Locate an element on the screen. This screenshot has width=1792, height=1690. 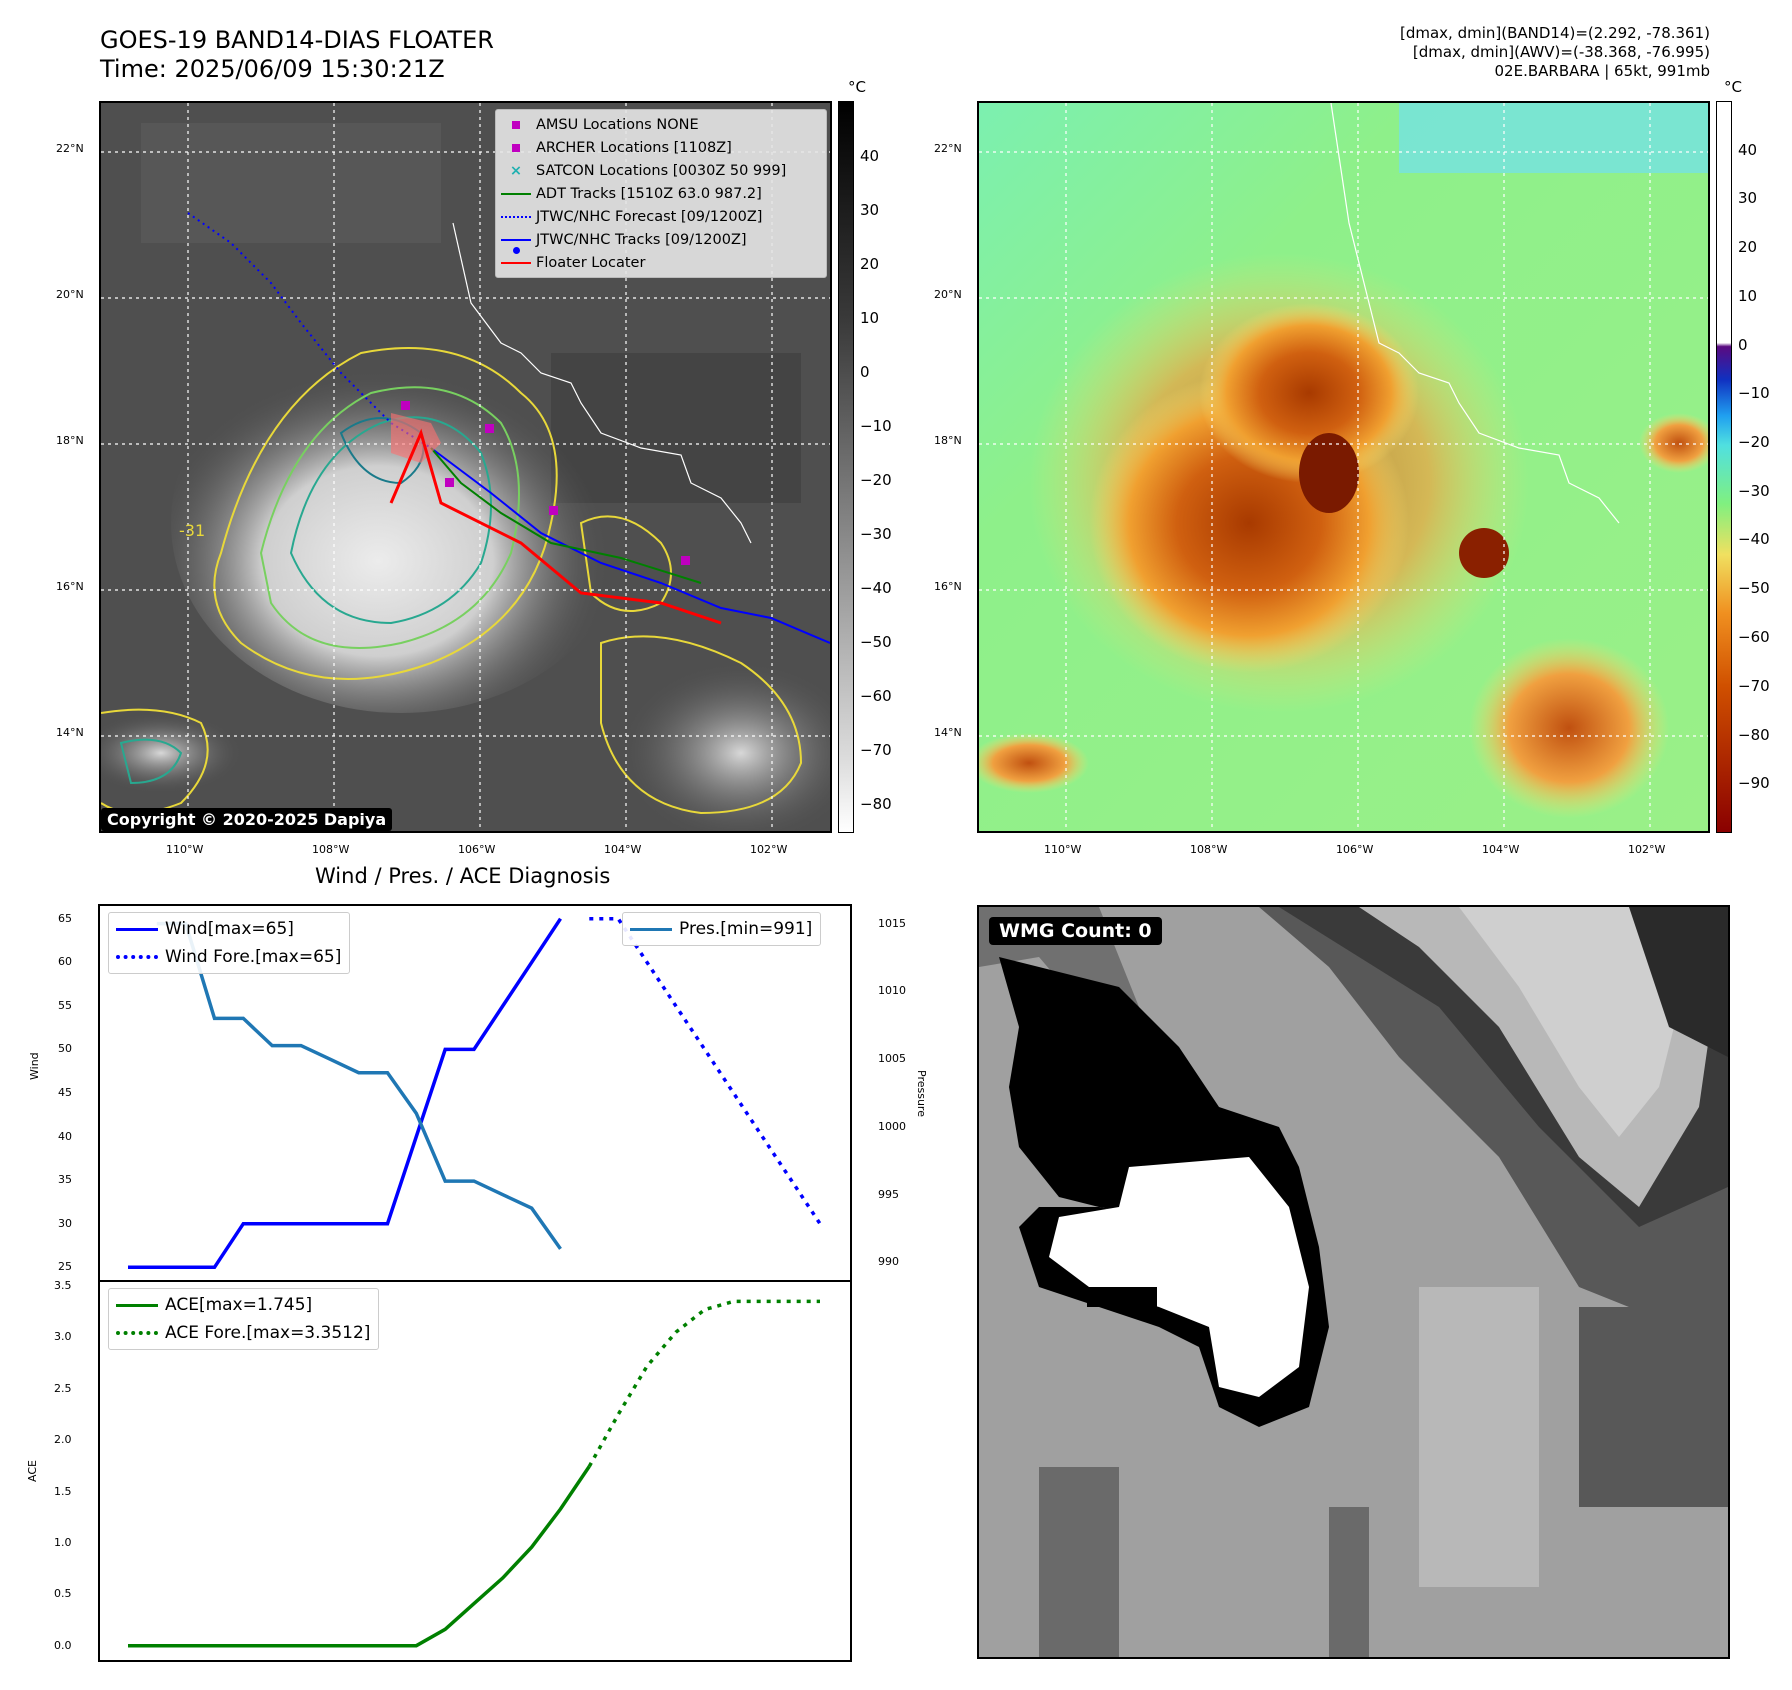
wind-tick: 45 is located at coordinates (65, 1092).